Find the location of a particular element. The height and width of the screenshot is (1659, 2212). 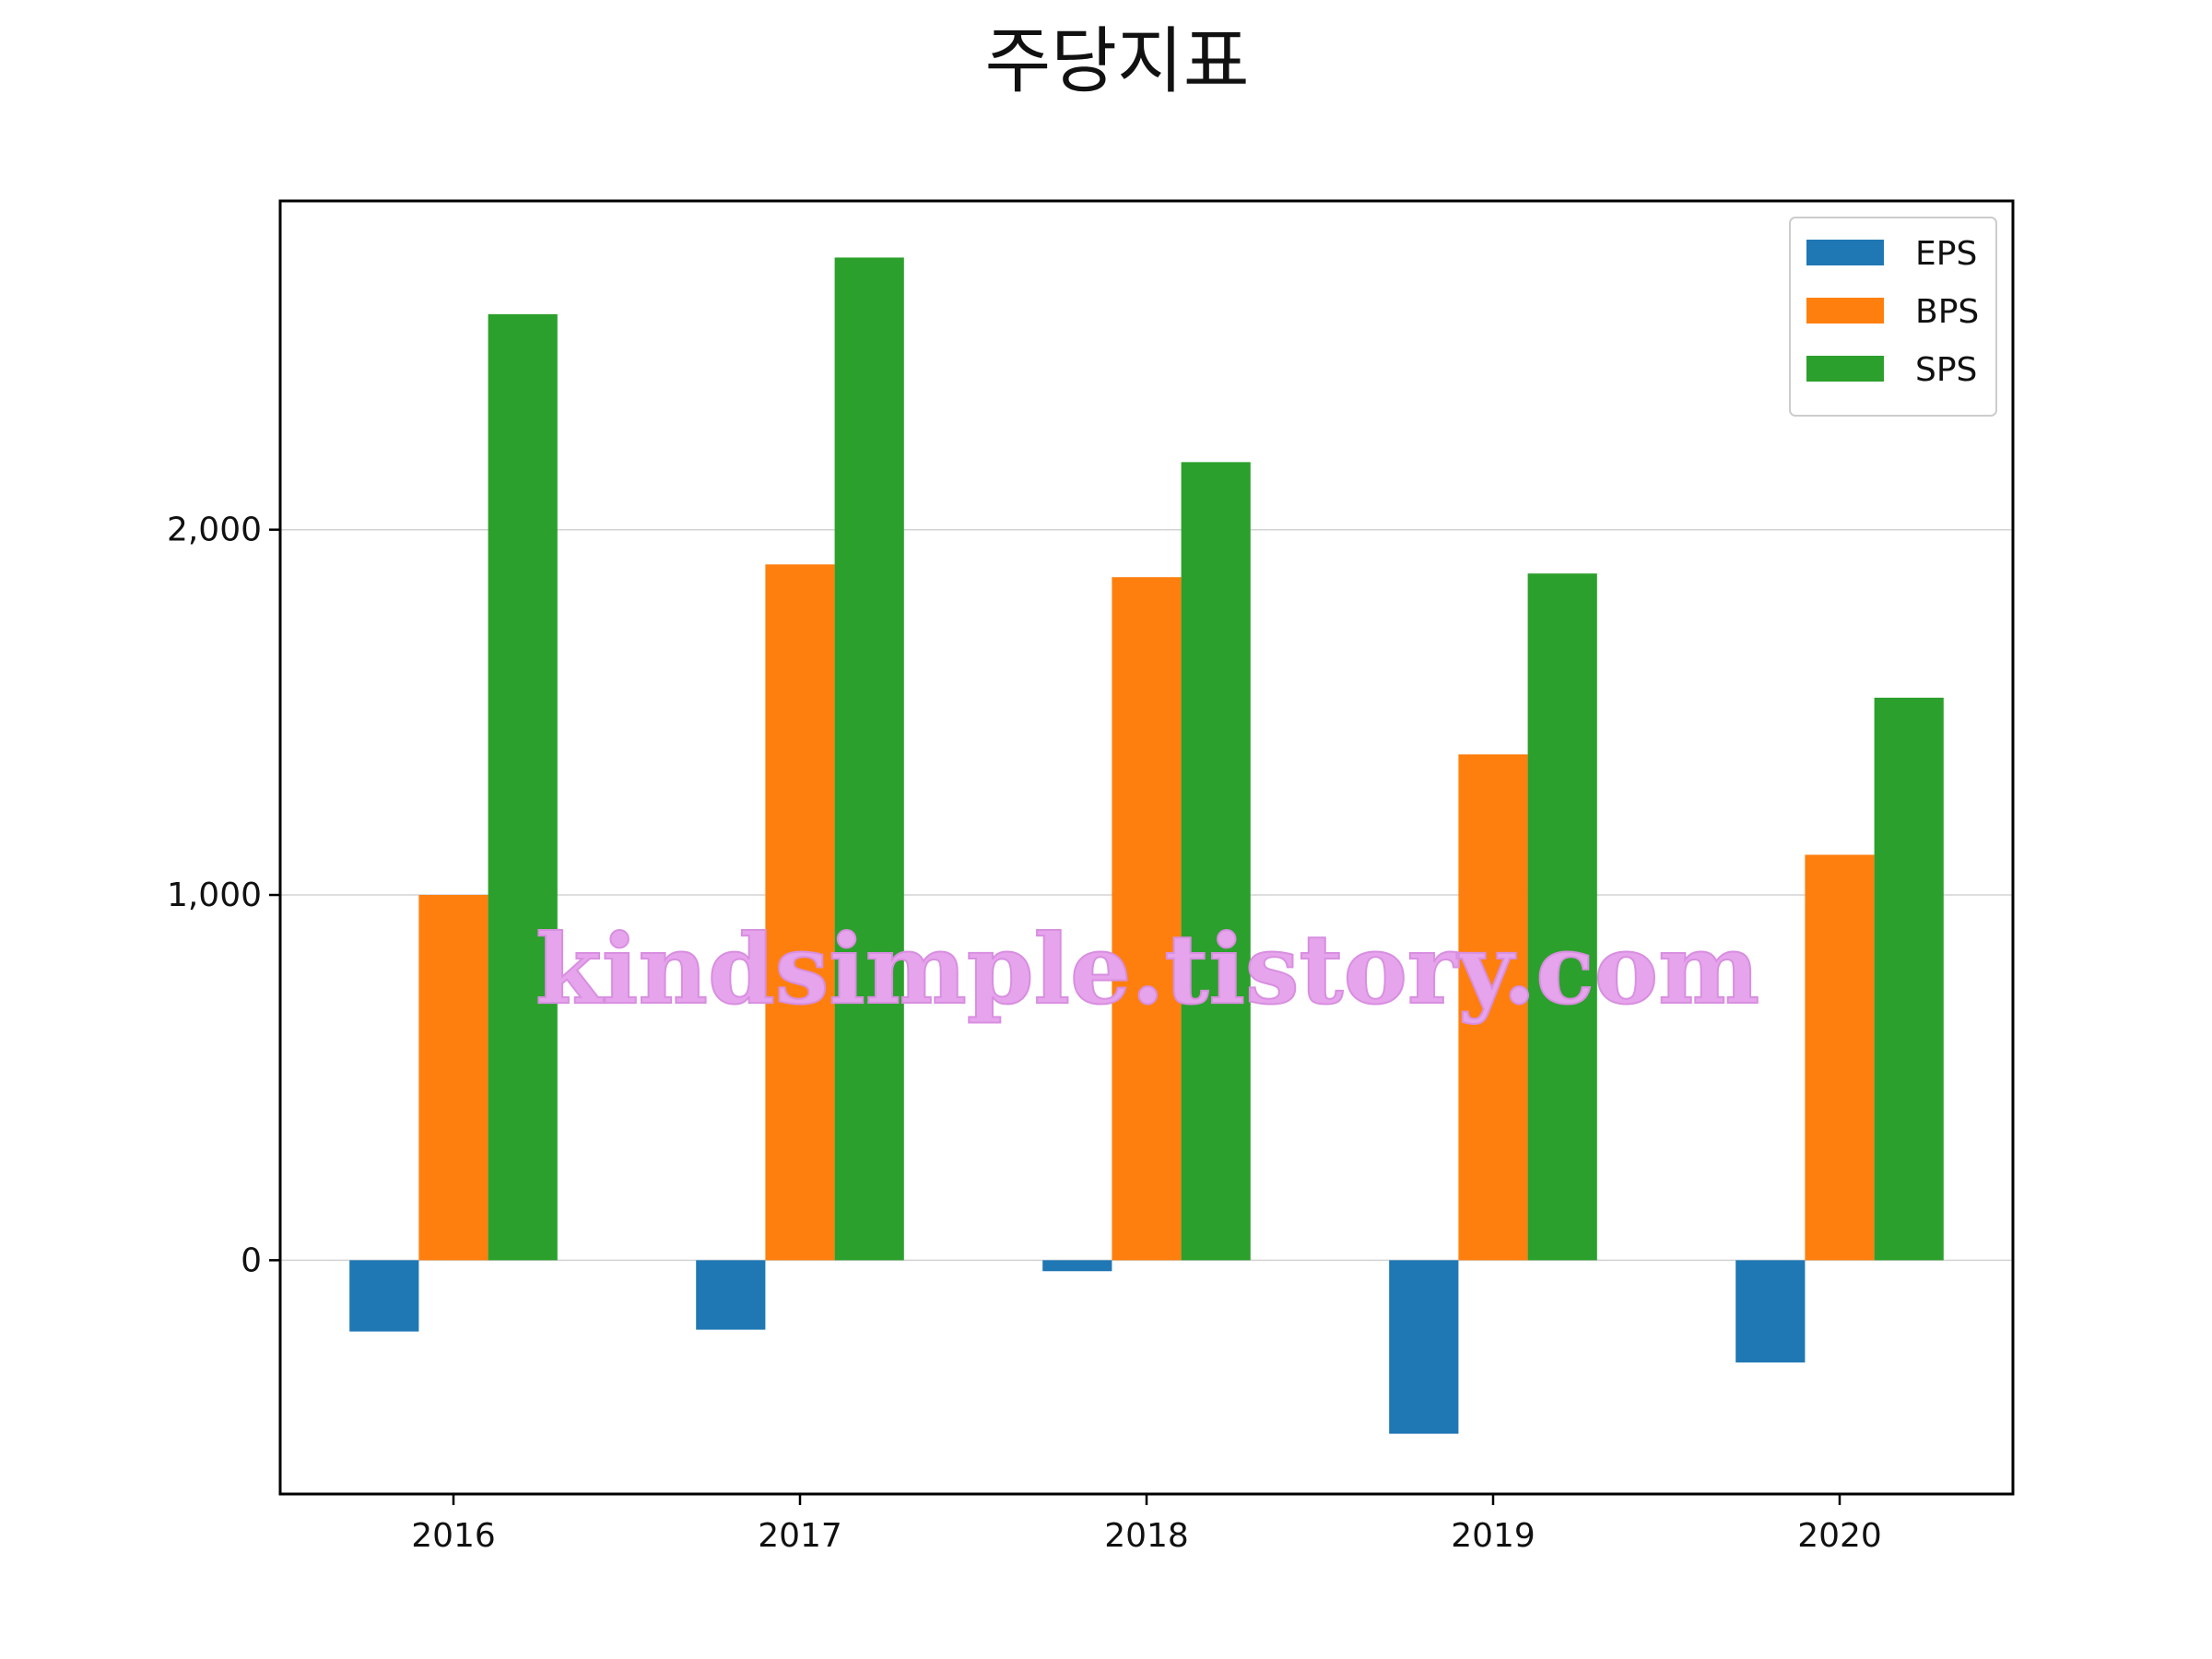

bar-bps-2016 is located at coordinates (453, 1078).